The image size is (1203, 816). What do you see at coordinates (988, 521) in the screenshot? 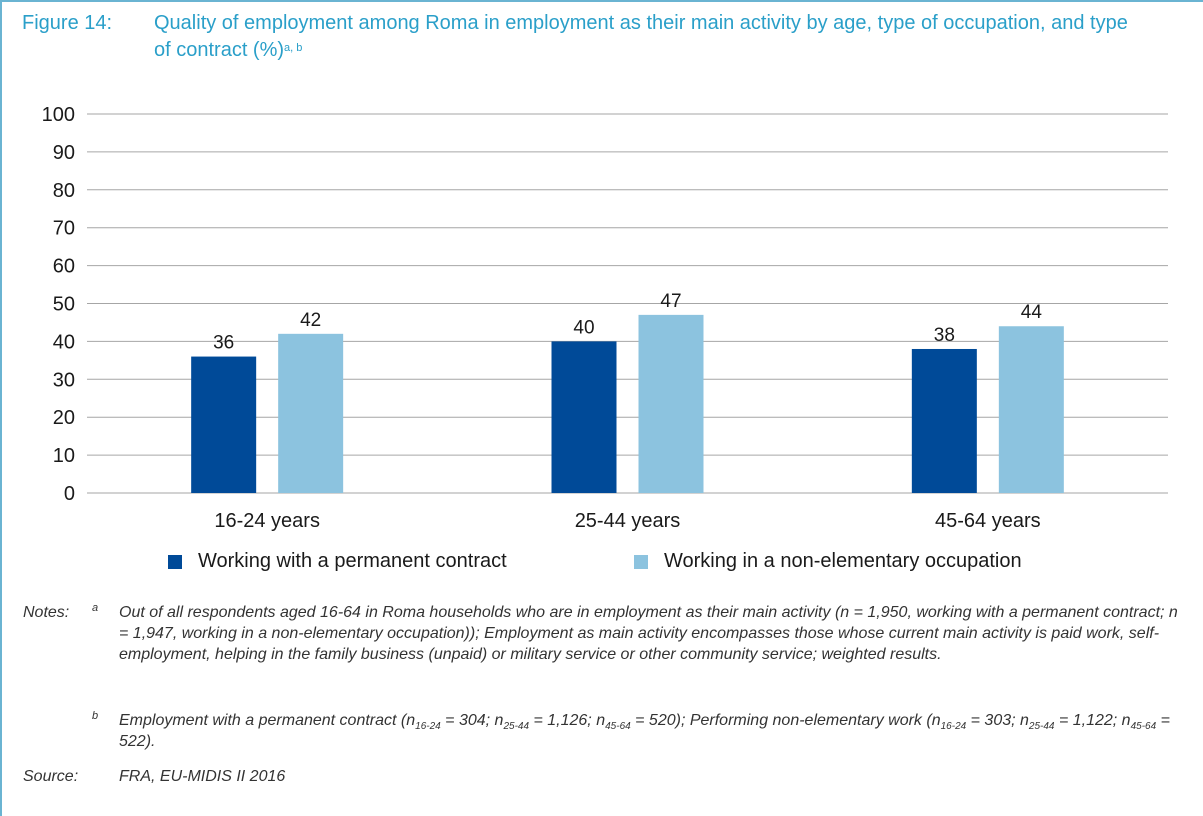
I see `x-tick-label: 45-64 years` at bounding box center [988, 521].